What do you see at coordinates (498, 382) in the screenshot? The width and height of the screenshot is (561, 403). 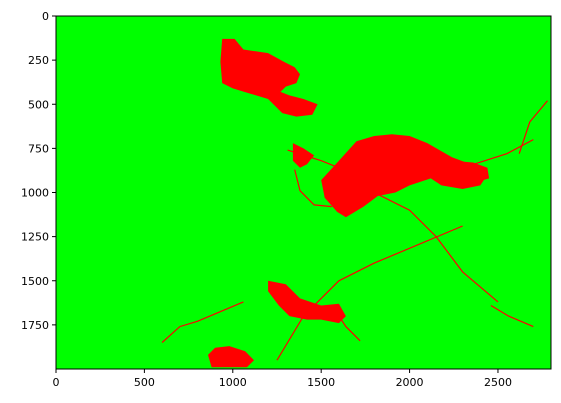 I see `x-tick-label: 2500` at bounding box center [498, 382].